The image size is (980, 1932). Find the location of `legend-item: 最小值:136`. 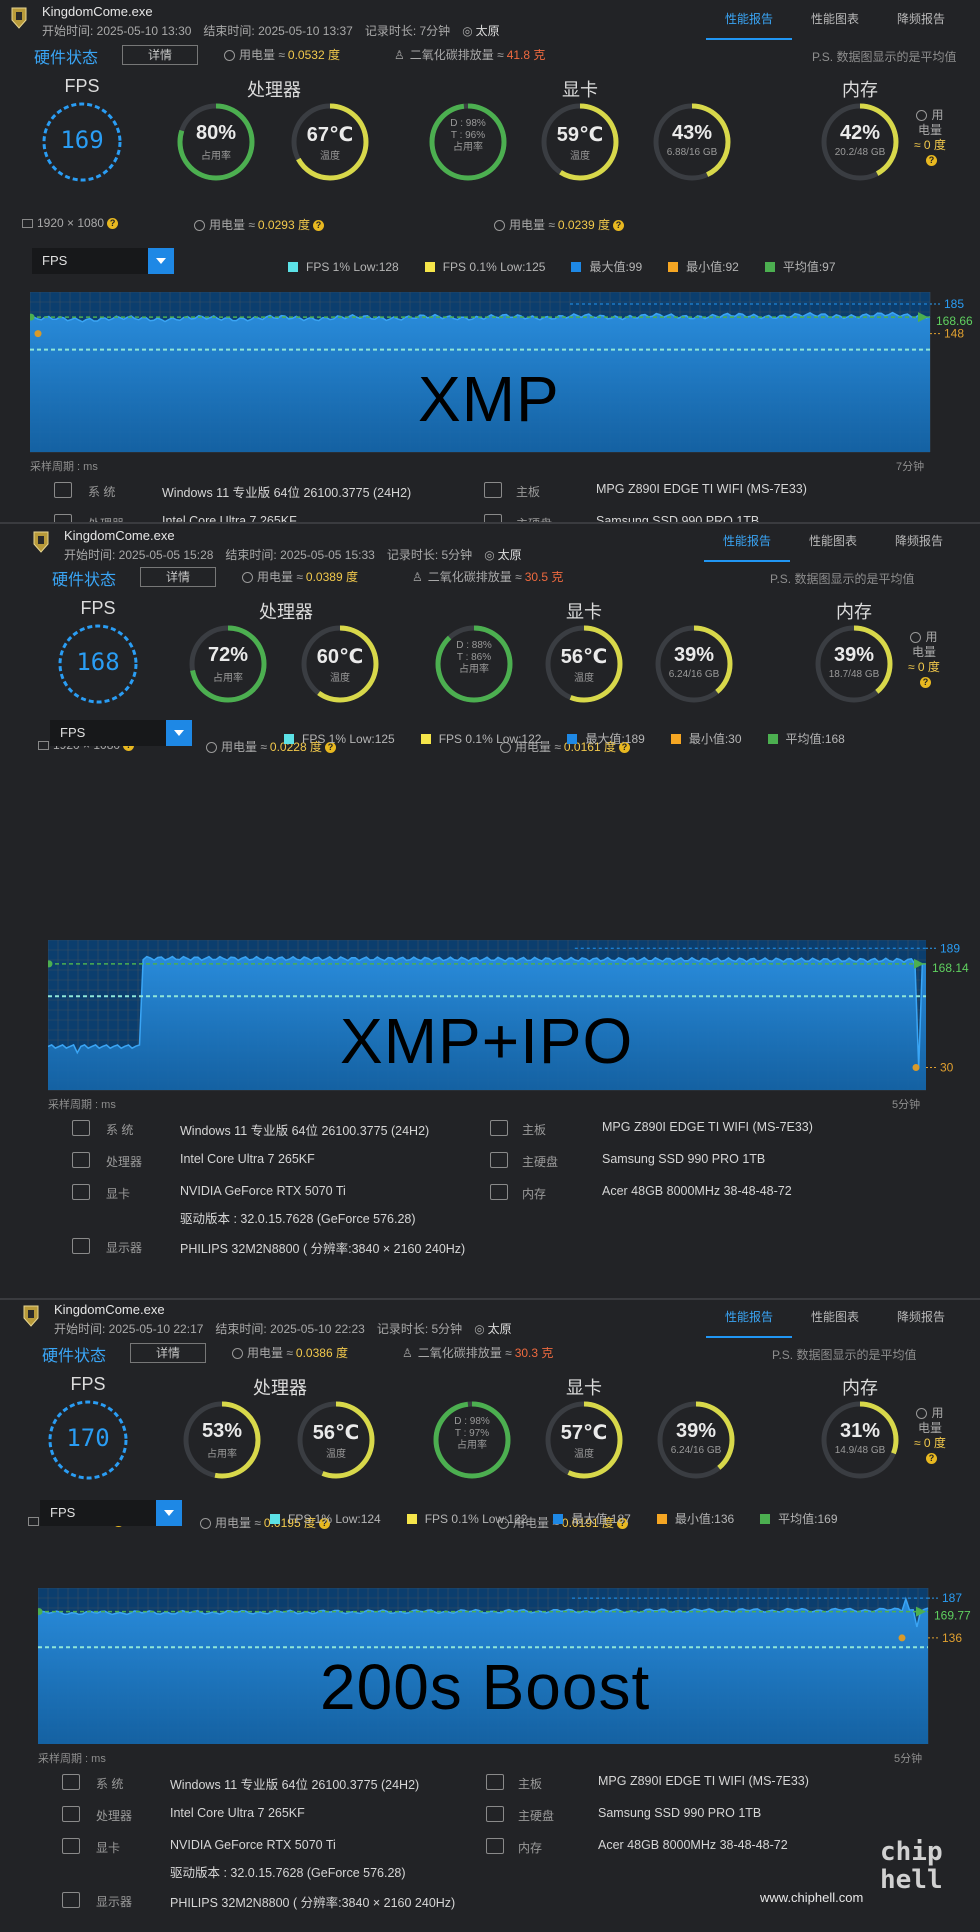

legend-item: 最小值:136 is located at coordinates (695, 1518).